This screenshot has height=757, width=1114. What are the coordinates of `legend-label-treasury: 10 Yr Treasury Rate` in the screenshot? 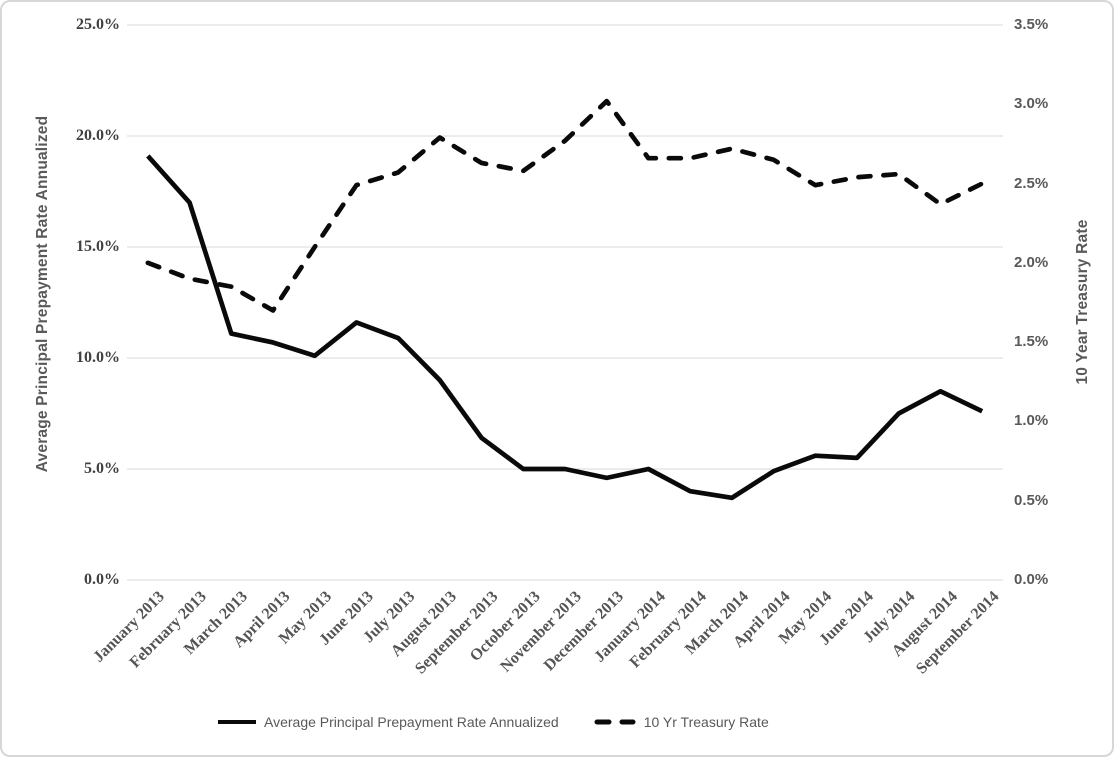 It's located at (706, 722).